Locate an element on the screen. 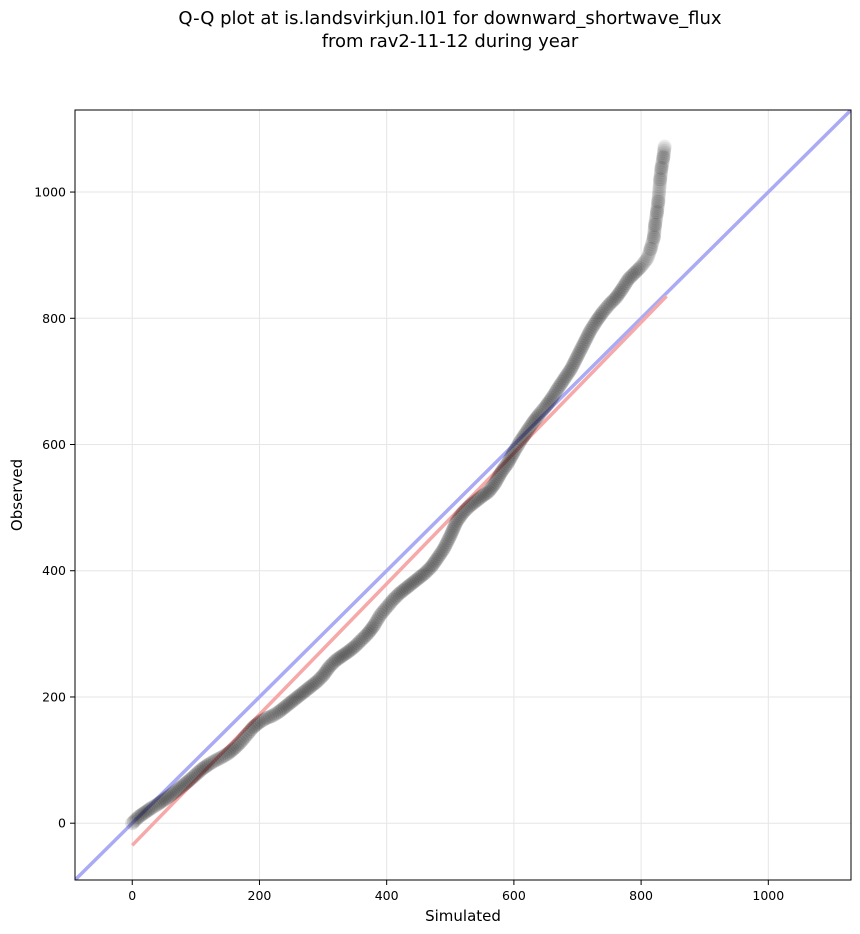 This screenshot has height=934, width=860. y-tick-label: 0 is located at coordinates (62, 823).